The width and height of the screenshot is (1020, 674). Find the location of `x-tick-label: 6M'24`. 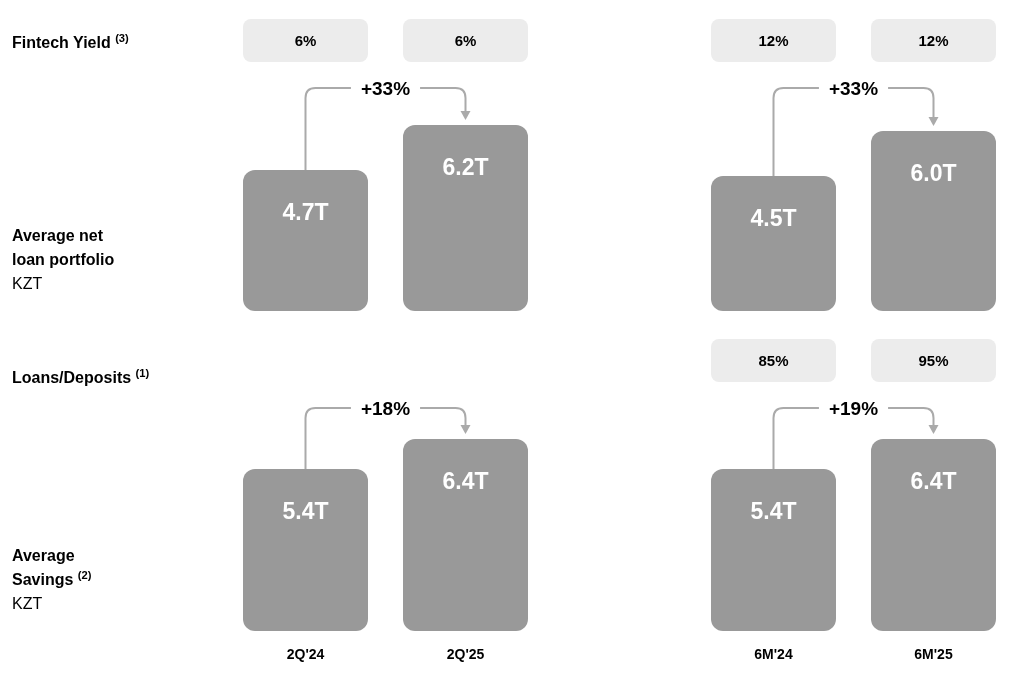

x-tick-label: 6M'24 is located at coordinates (773, 654).